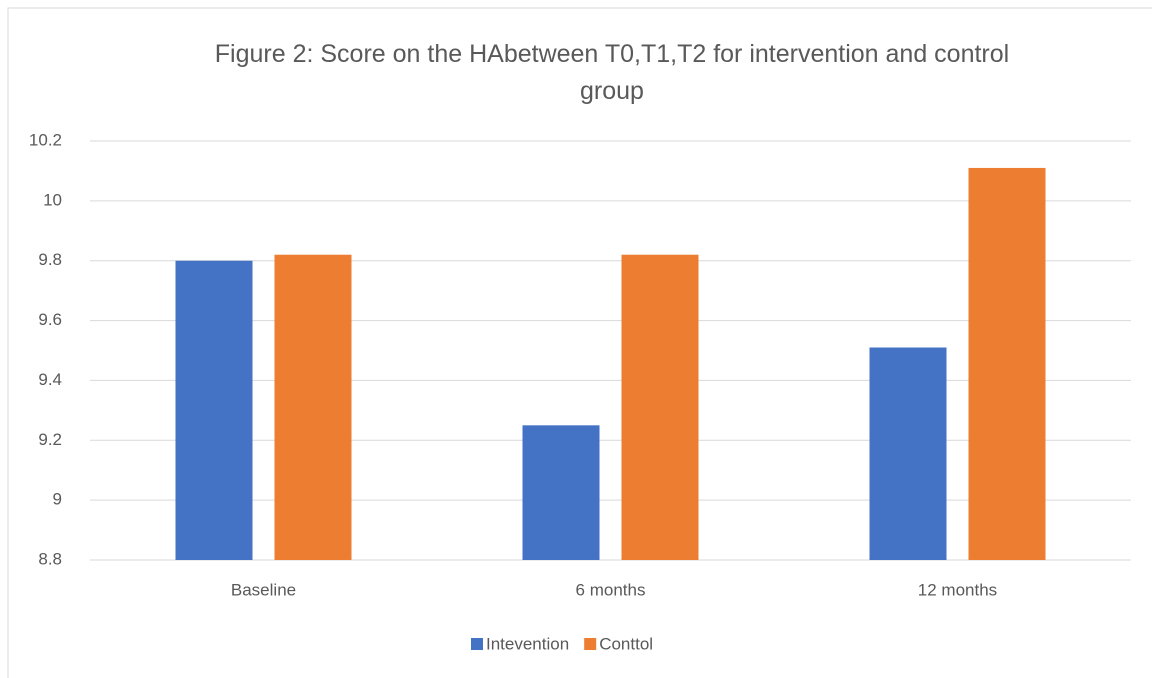 Image resolution: width=1152 pixels, height=678 pixels. Describe the element at coordinates (50, 319) in the screenshot. I see `y-tick-label: 9.6` at that location.